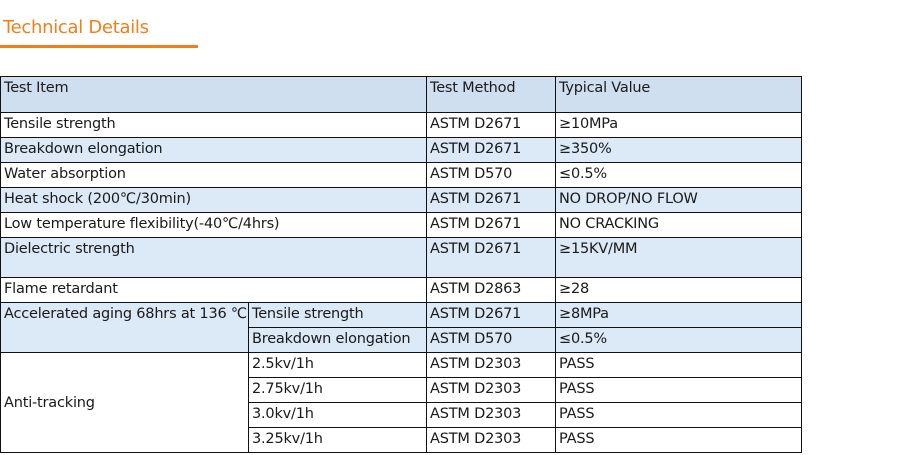 The image size is (900, 455). I want to click on table-row: 2.75kv/1h ASTM D2303 PASS, so click(401, 390).